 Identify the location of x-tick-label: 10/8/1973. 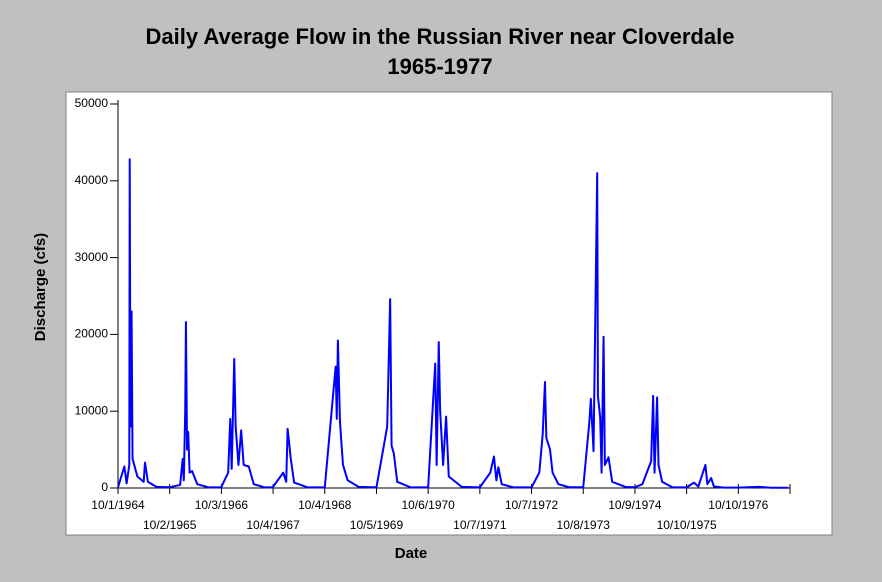
(584, 525).